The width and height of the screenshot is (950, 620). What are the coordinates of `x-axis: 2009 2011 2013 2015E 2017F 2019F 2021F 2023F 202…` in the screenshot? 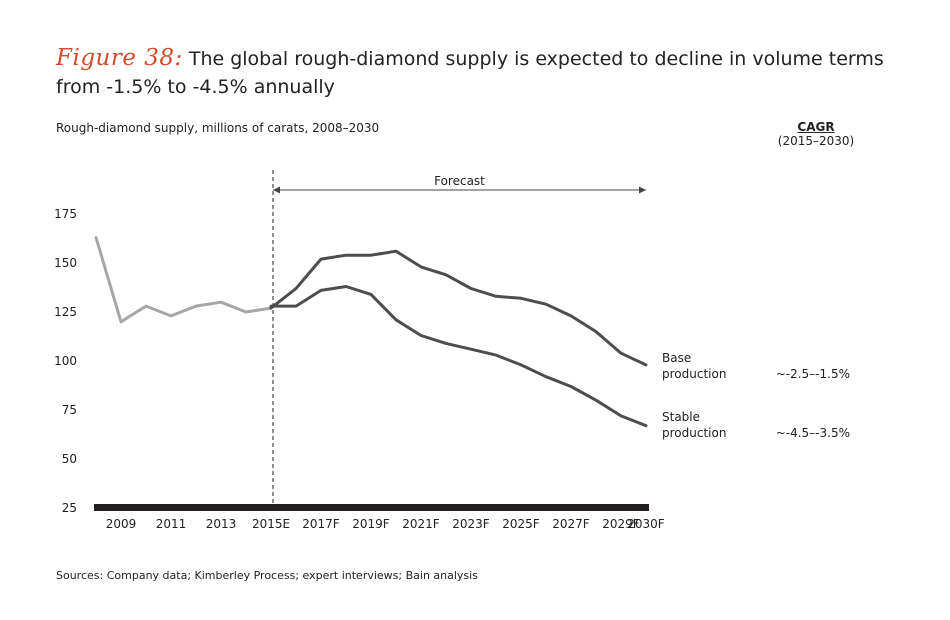 It's located at (379, 517).